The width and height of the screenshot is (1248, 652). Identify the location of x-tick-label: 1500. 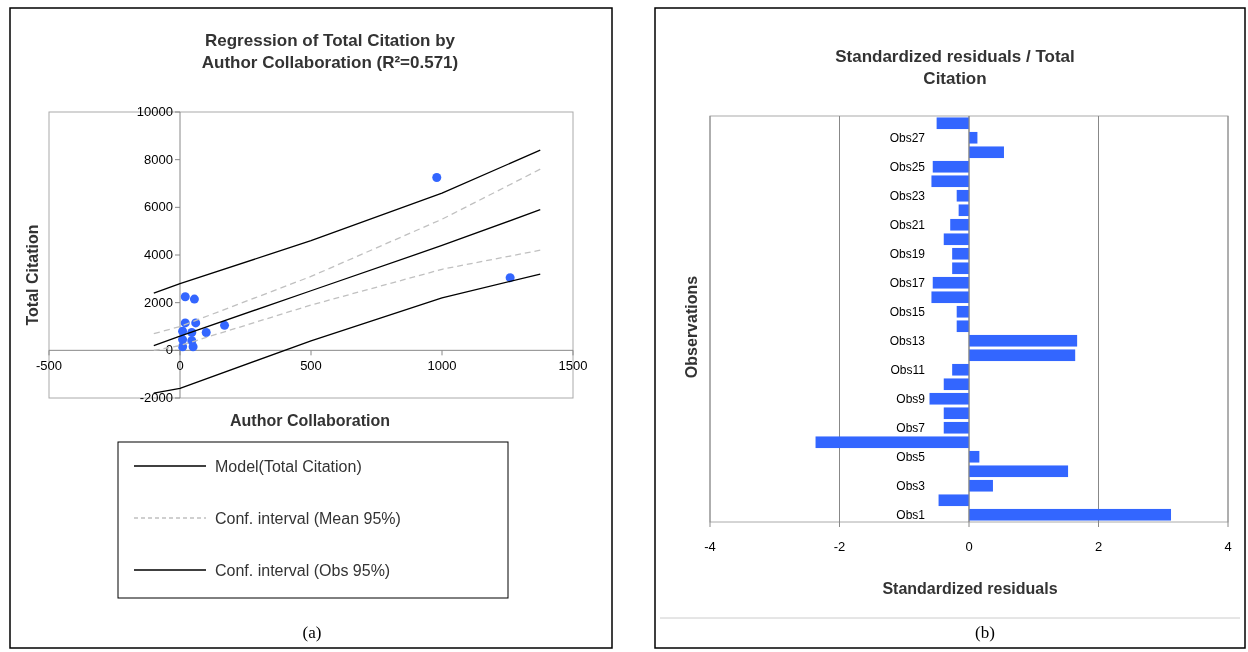
(573, 366).